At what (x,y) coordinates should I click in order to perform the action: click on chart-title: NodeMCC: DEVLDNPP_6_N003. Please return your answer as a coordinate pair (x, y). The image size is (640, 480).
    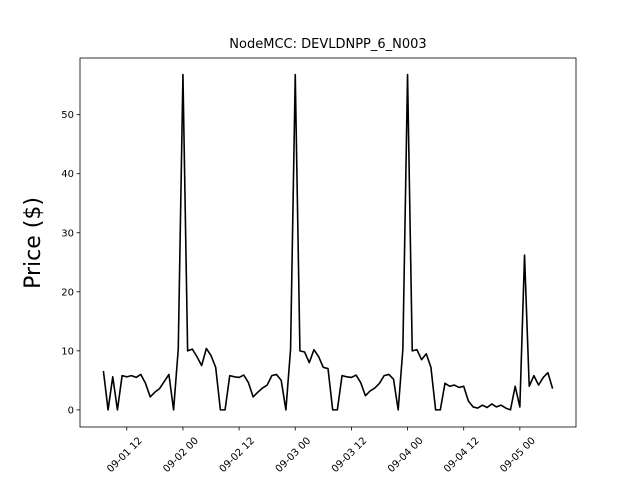
    Looking at the image, I should click on (327, 44).